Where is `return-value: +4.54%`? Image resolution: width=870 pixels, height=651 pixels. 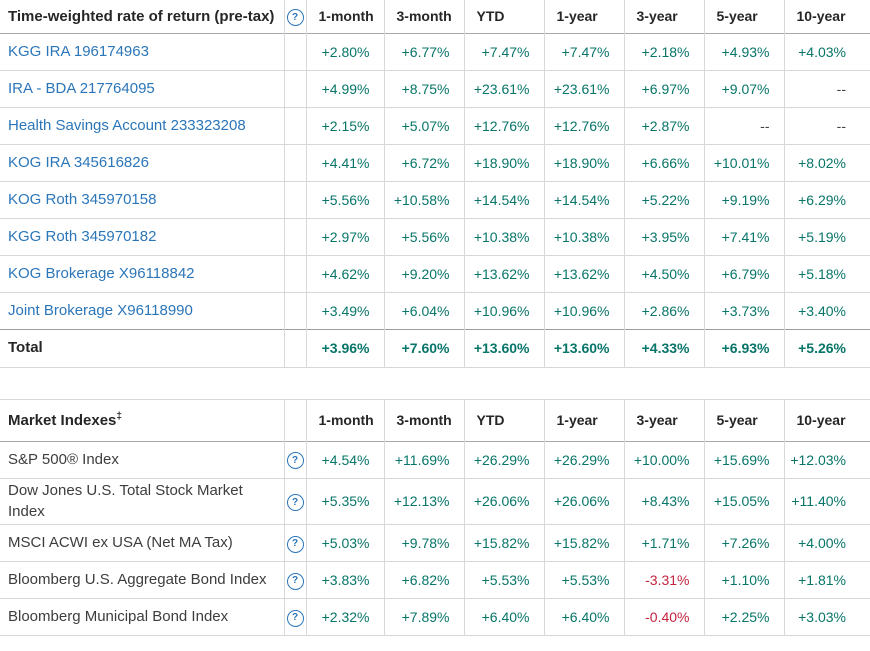 return-value: +4.54% is located at coordinates (344, 459).